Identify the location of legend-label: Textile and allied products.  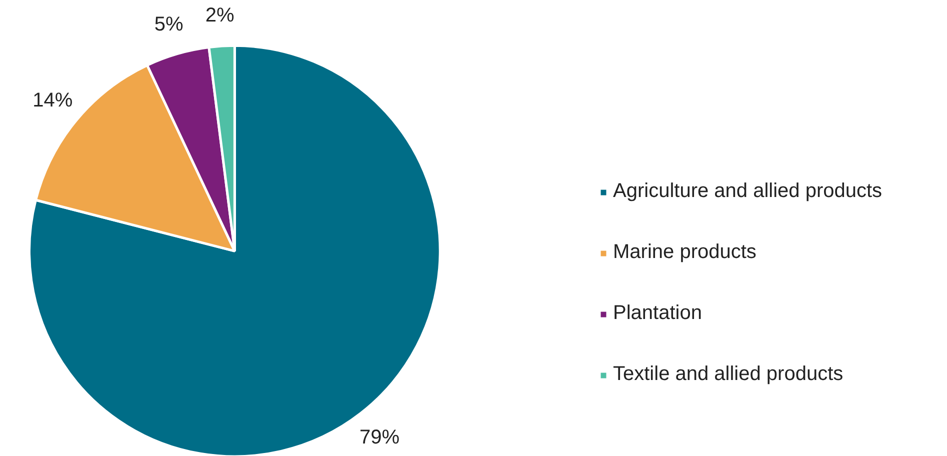
(728, 374).